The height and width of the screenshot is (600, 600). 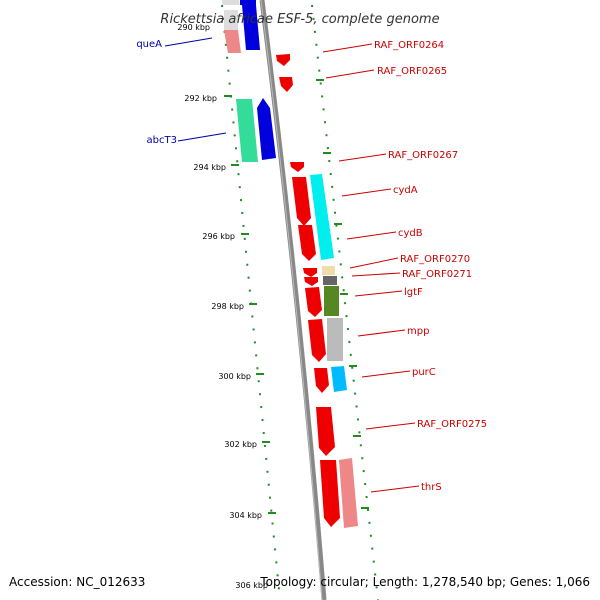 What do you see at coordinates (325, 431) in the screenshot?
I see `gene-RAF_ORF0275` at bounding box center [325, 431].